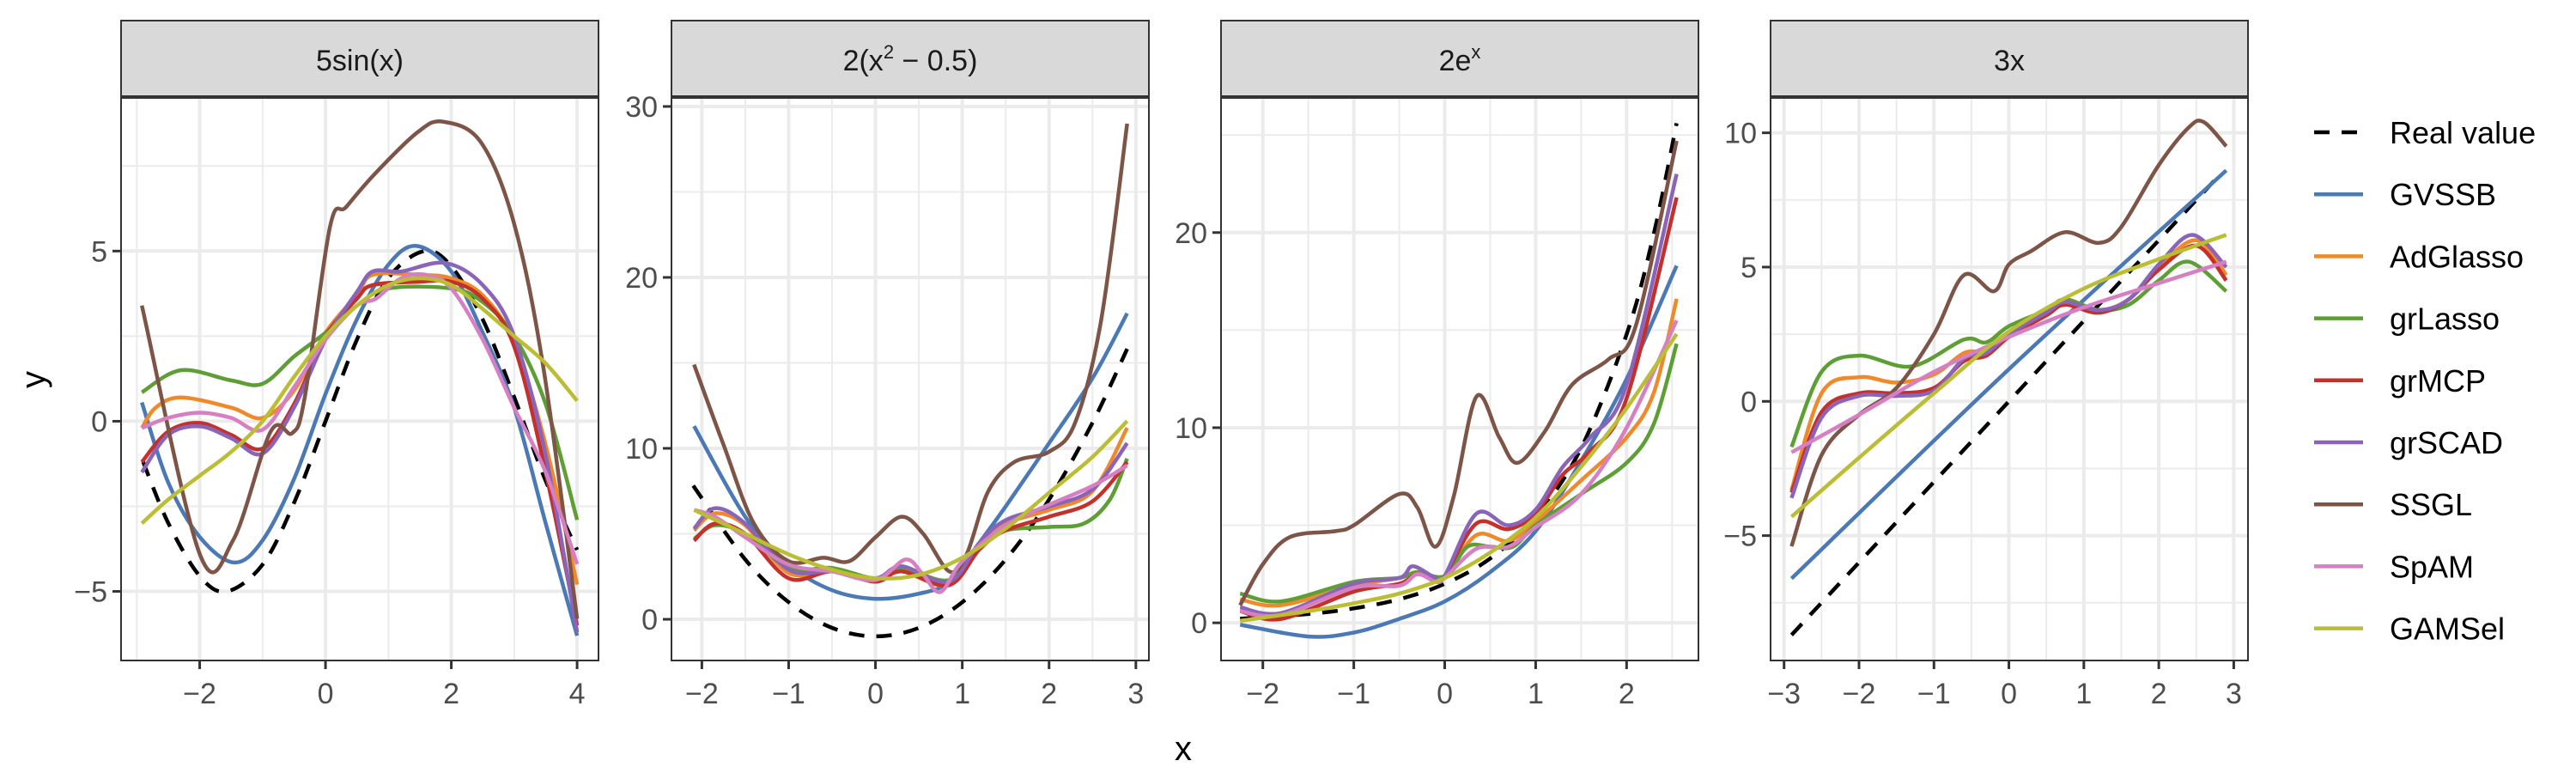  I want to click on legend-label: GVSSB, so click(2443, 194).